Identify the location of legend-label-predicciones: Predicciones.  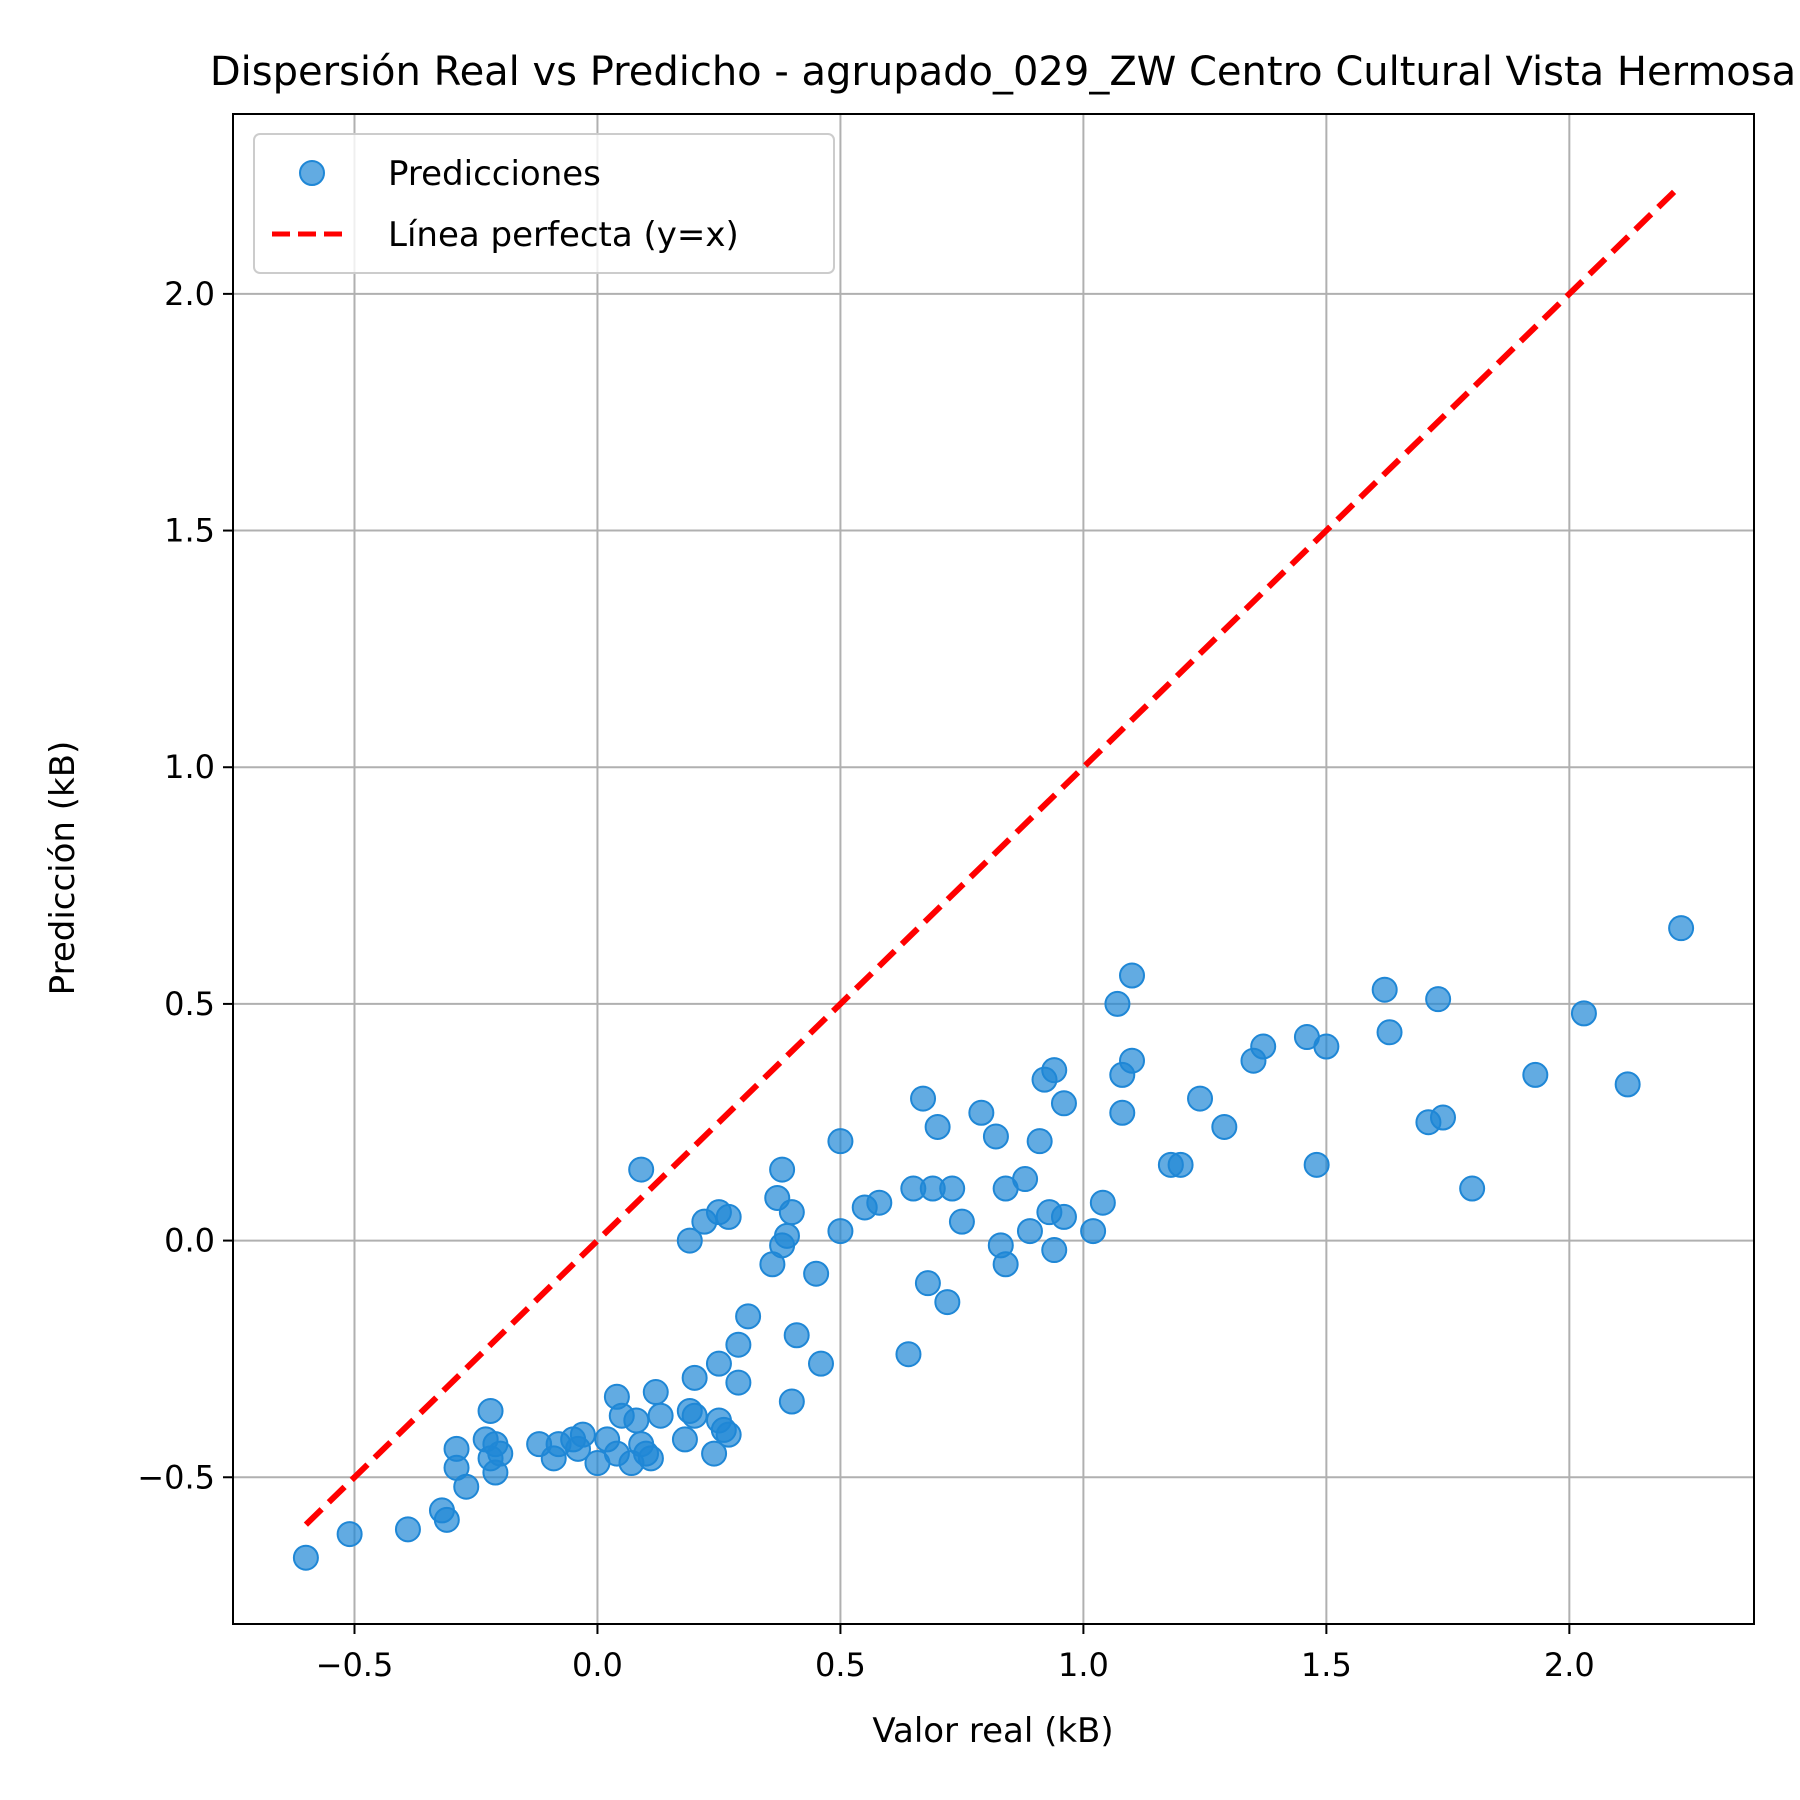
(494, 174).